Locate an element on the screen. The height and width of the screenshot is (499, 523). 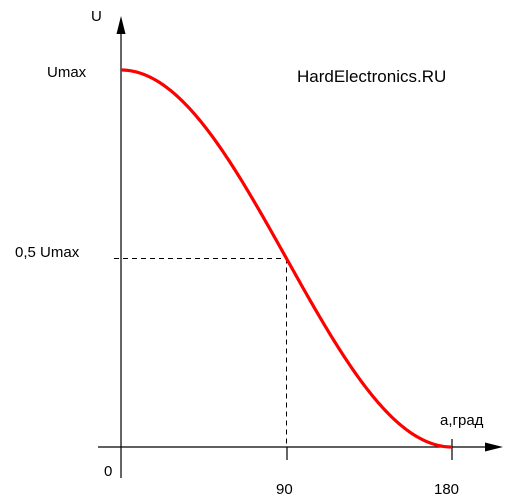
y-axis-arrow is located at coordinates (121, 25).